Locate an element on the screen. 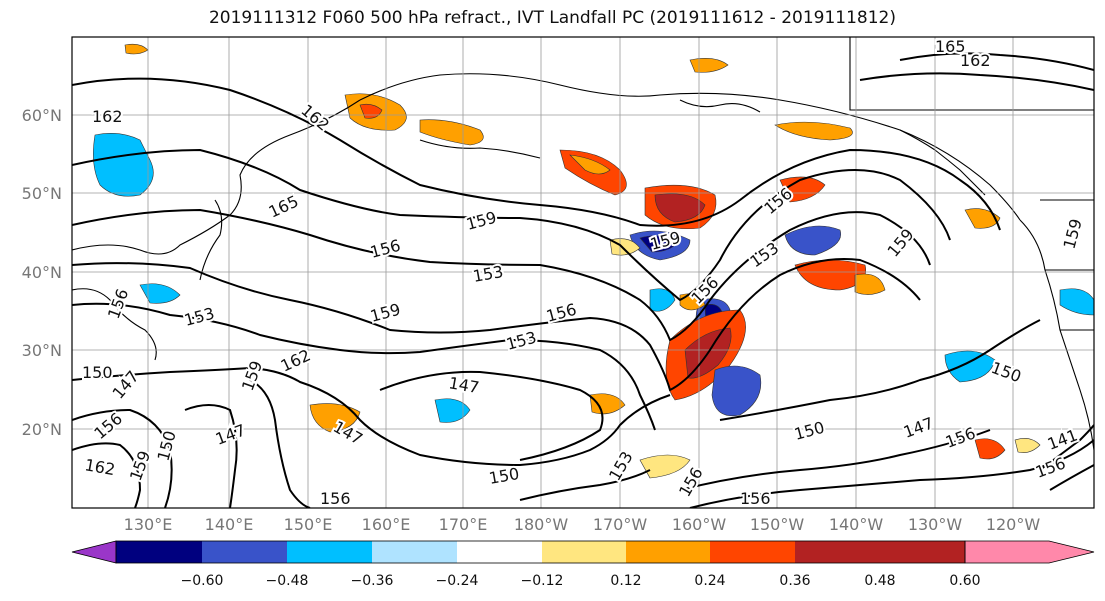  colorbar-left-arrow is located at coordinates (94, 552).